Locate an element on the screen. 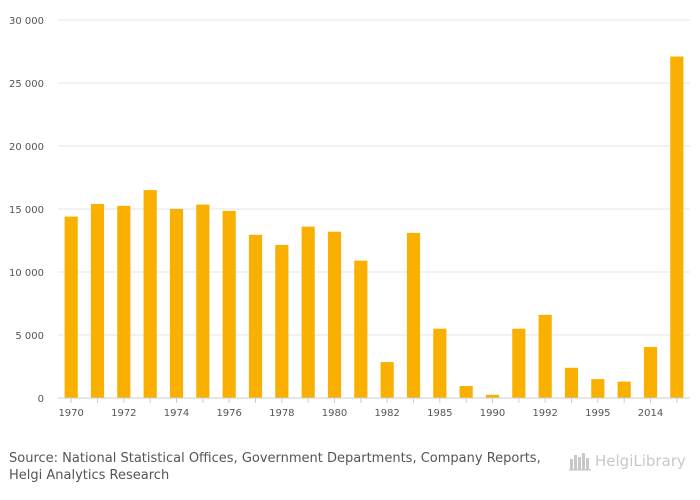 Image resolution: width=700 pixels, height=500 pixels. helgi-library-logo: HelgiLibrary is located at coordinates (627, 461).